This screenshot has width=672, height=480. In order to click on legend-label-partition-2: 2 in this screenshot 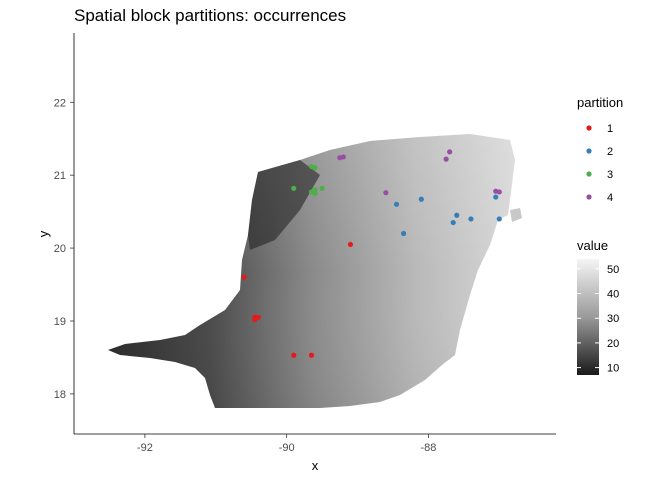, I will do `click(610, 152)`.